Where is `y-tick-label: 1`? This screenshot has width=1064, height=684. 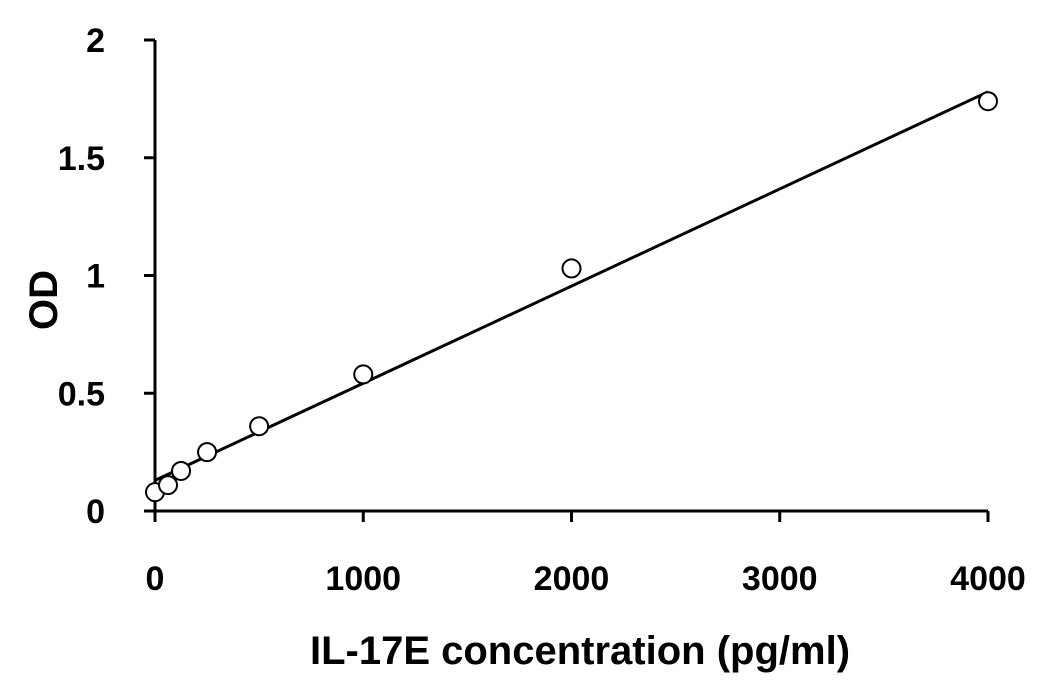
y-tick-label: 1 is located at coordinates (95, 277).